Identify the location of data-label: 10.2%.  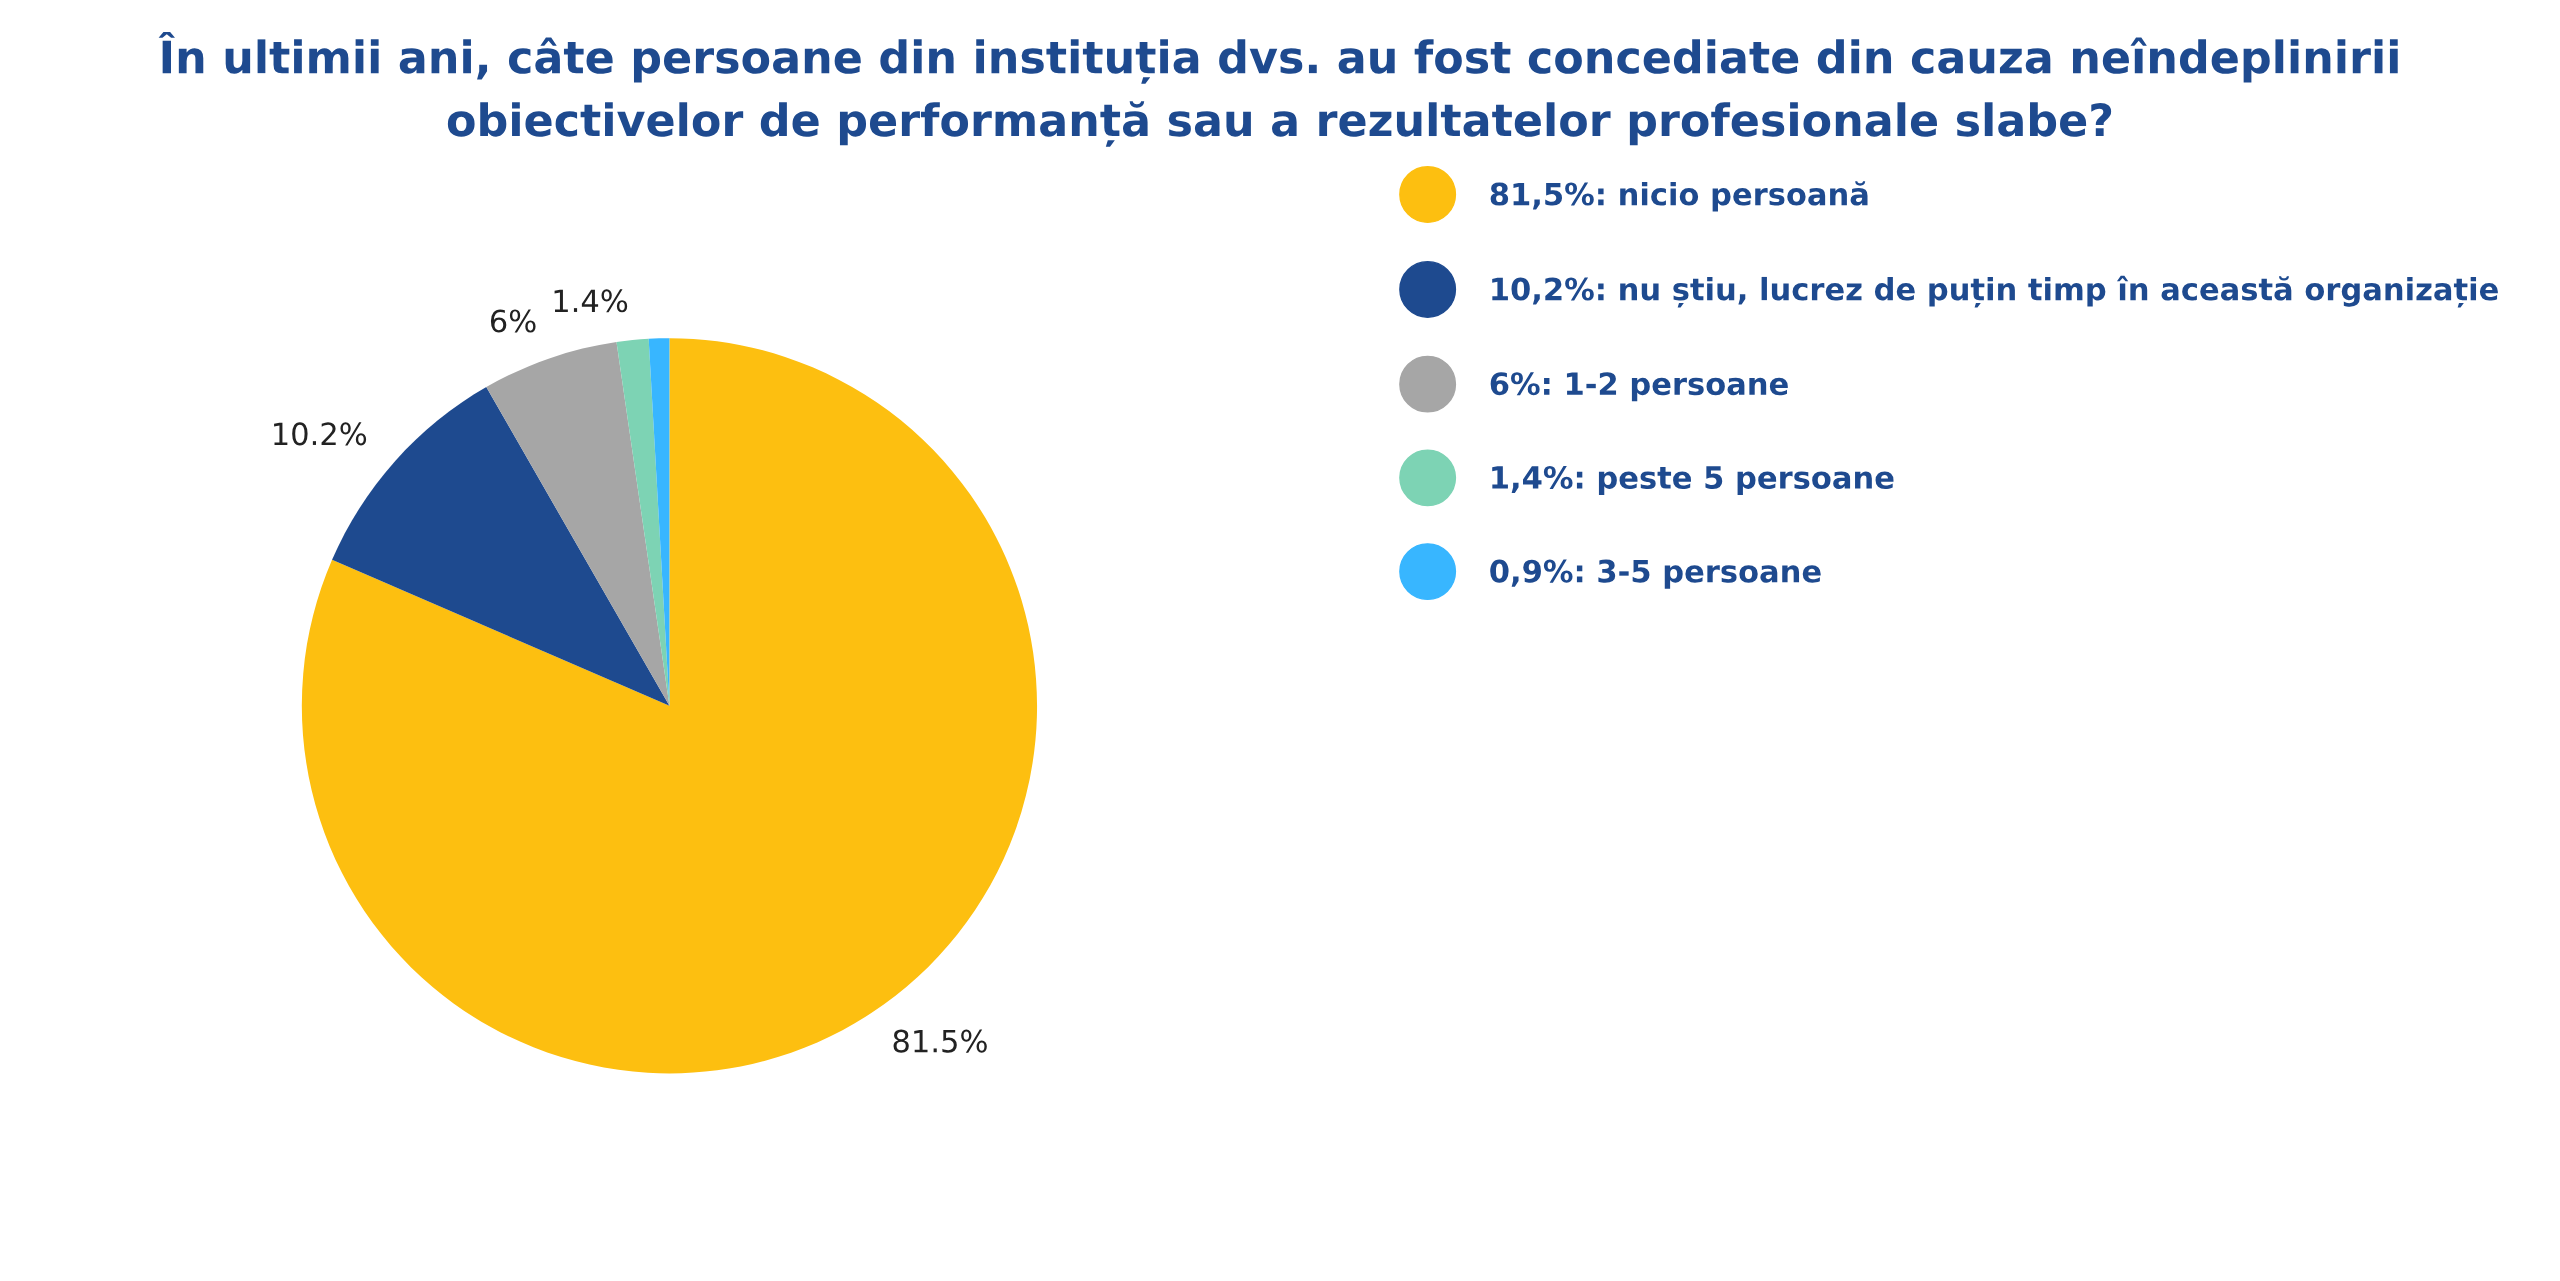
(320, 434).